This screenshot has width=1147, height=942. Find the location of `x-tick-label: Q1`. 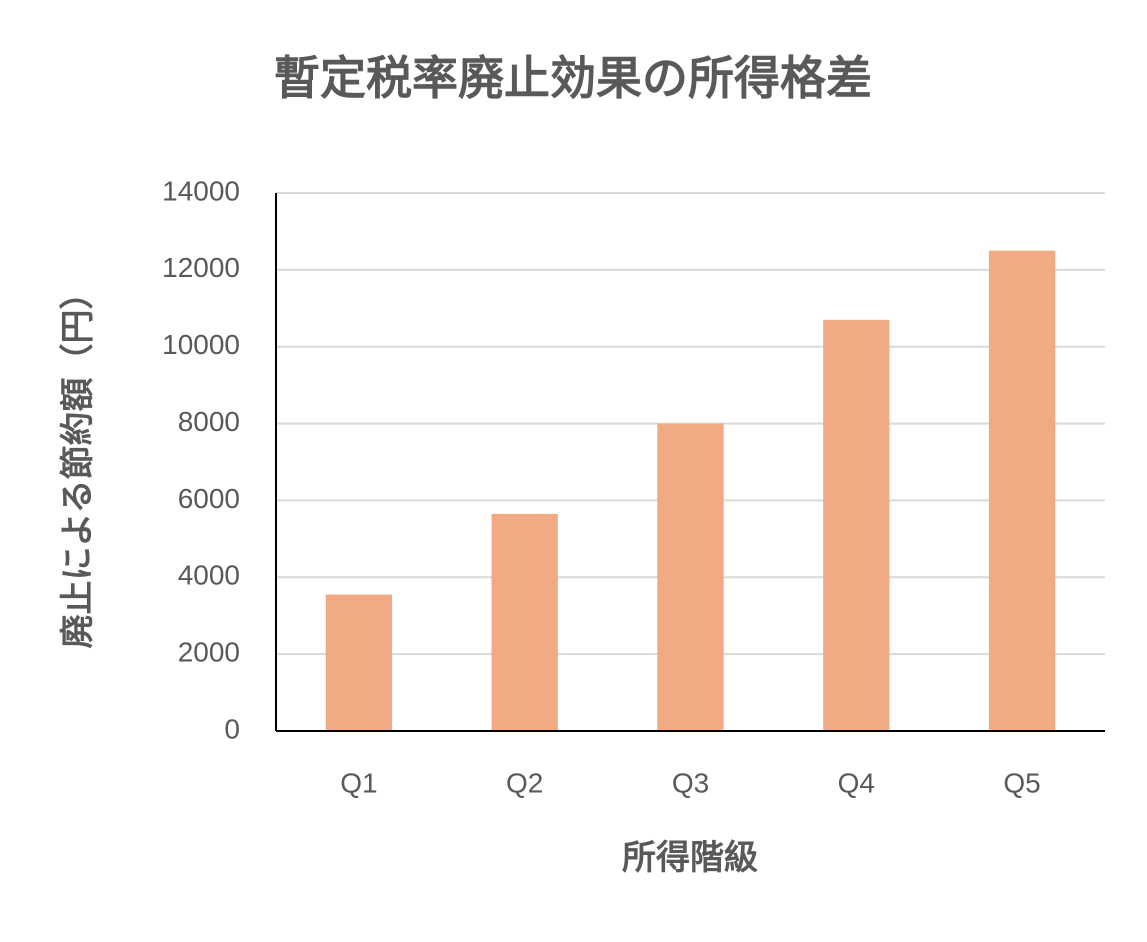

x-tick-label: Q1 is located at coordinates (358, 782).